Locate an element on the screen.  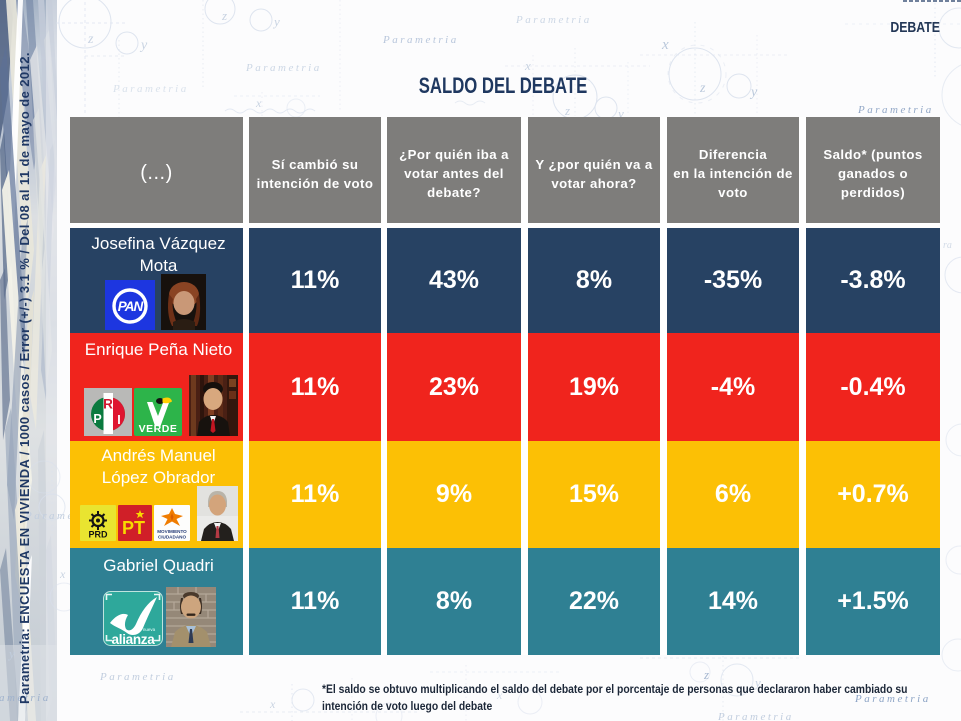
svg-text: MOVIMIENTO is located at coordinates (172, 531).